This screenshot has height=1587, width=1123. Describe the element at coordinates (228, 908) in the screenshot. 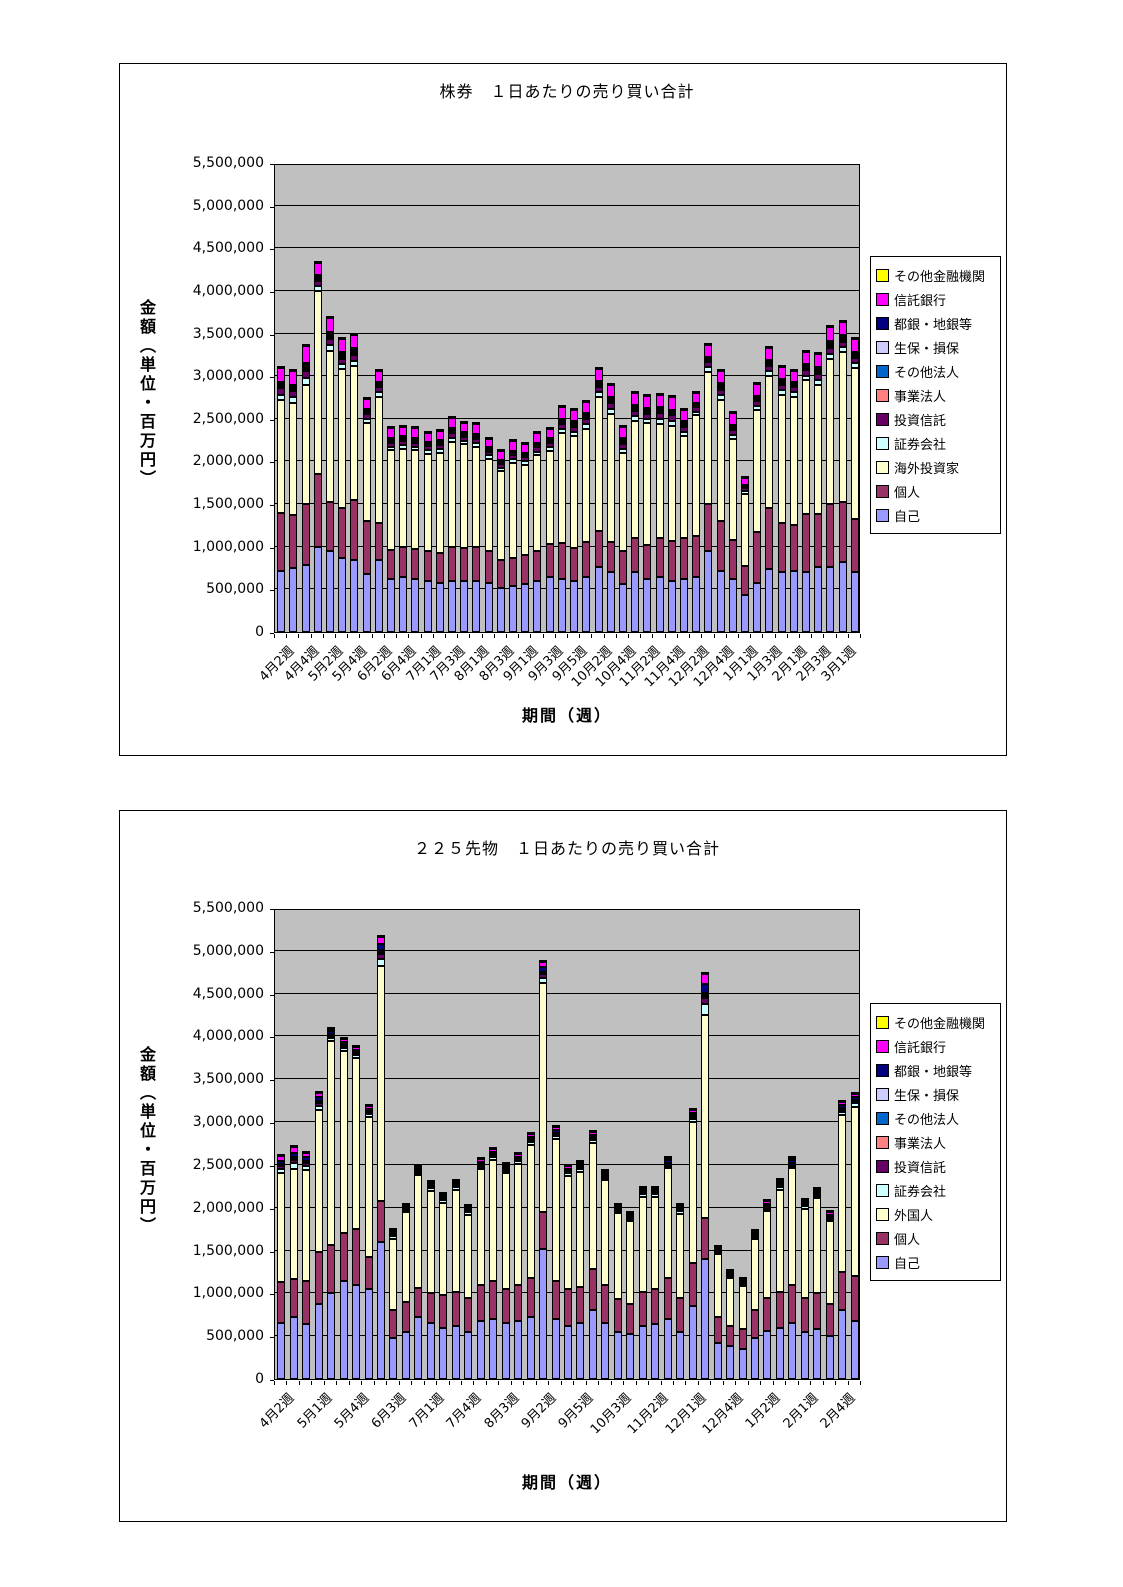

I see `y-tick-label: 5,500,000` at that location.